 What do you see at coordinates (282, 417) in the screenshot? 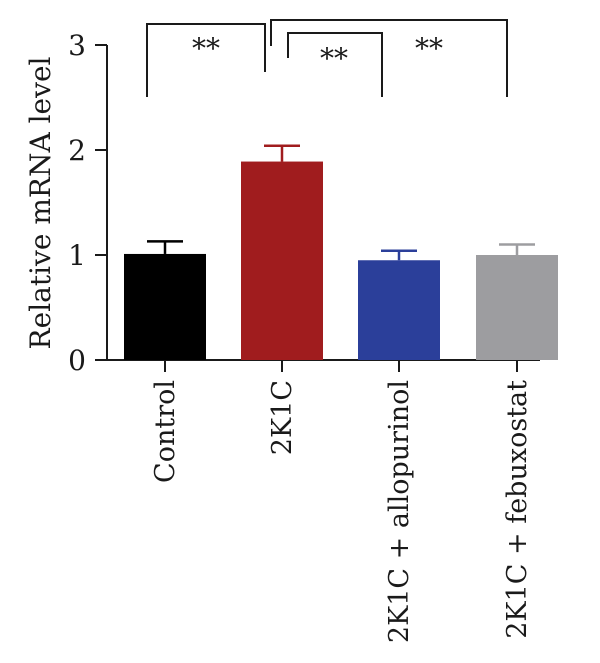
I see `x-tick-label: 2K1C` at bounding box center [282, 417].